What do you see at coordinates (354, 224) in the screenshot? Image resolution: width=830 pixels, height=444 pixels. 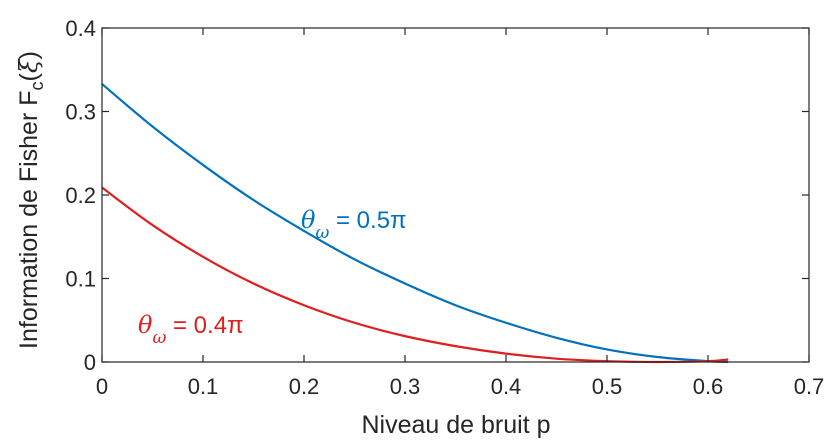 I see `series-label-blue: θω = 0.5π` at bounding box center [354, 224].